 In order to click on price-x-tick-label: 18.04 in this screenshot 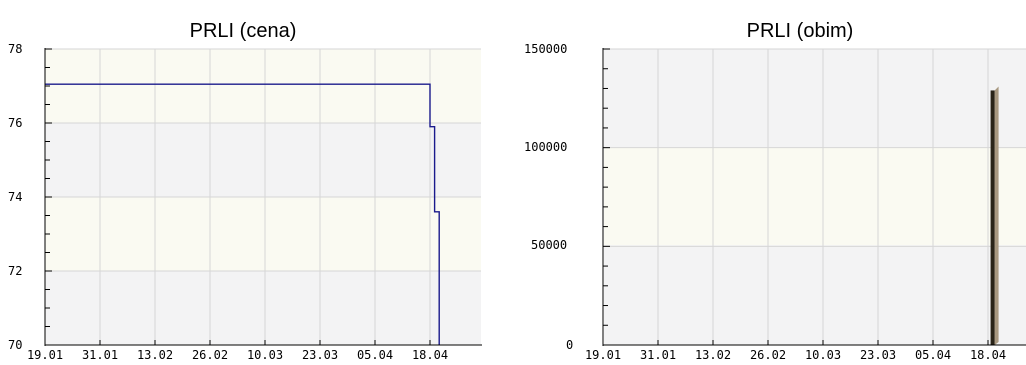, I will do `click(430, 355)`.